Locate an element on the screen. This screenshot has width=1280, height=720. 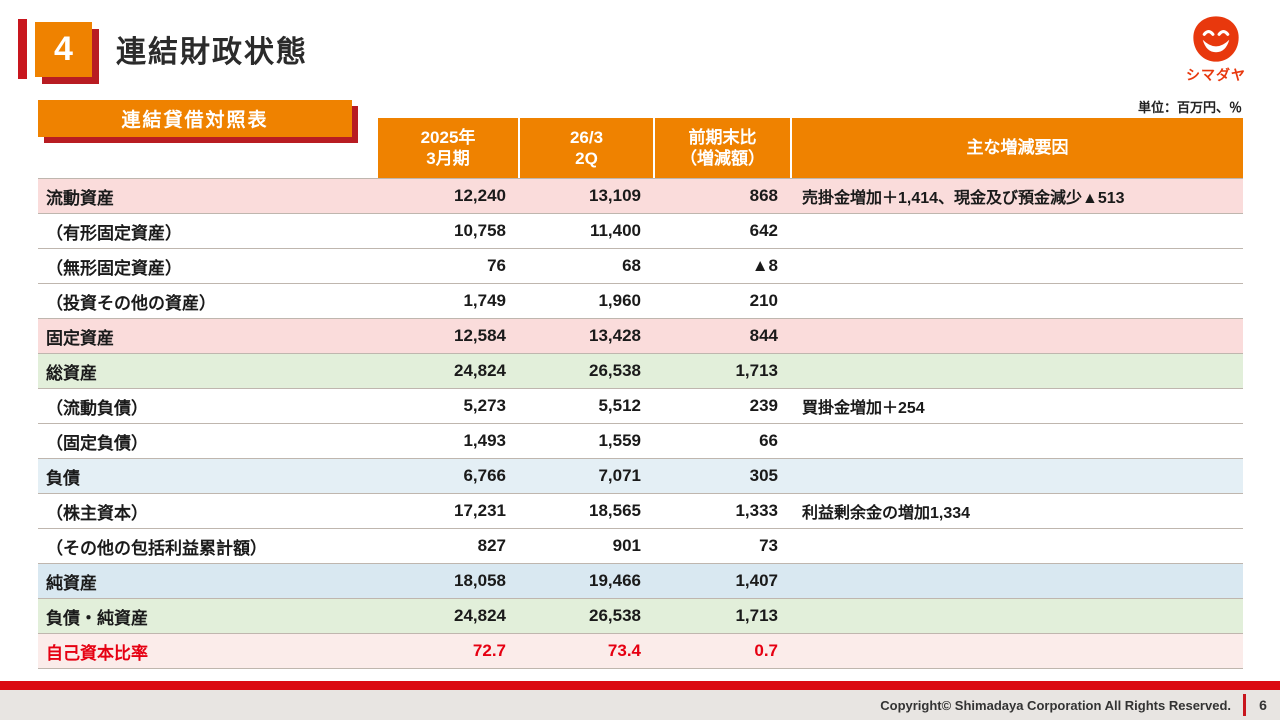
value-diff: 1,333 is located at coordinates (756, 510).